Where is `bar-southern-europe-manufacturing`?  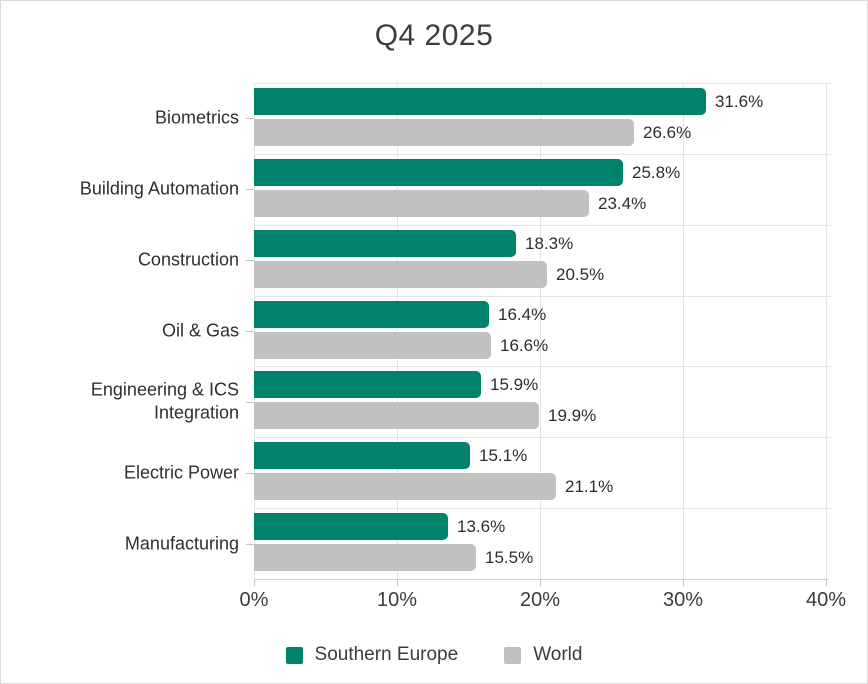
bar-southern-europe-manufacturing is located at coordinates (351, 526).